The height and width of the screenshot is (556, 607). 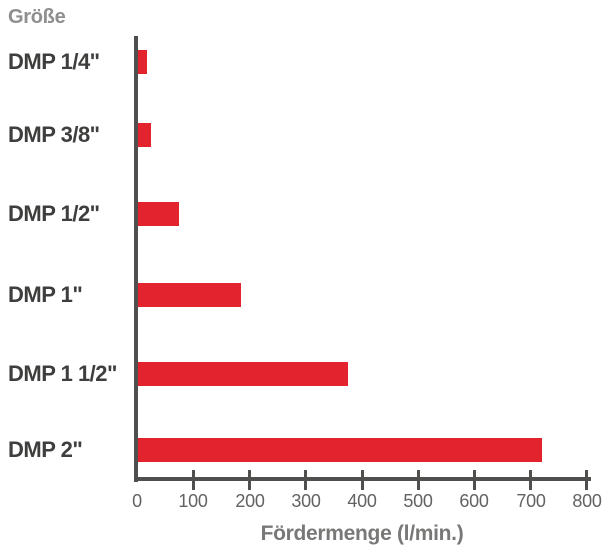 I want to click on x-tick-label-700: 700, so click(x=531, y=501).